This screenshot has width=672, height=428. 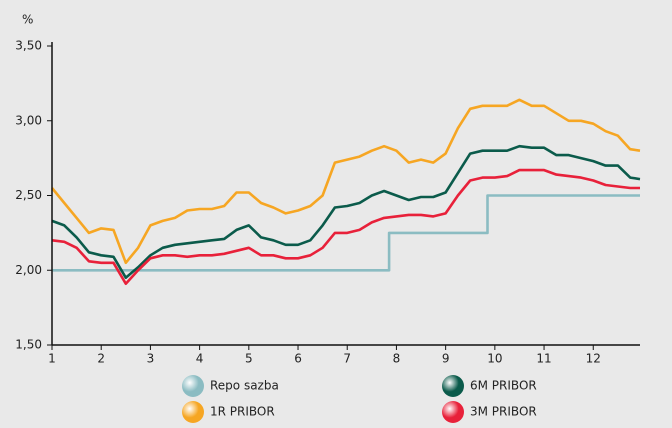 What do you see at coordinates (298, 359) in the screenshot?
I see `x-tick-label: 6` at bounding box center [298, 359].